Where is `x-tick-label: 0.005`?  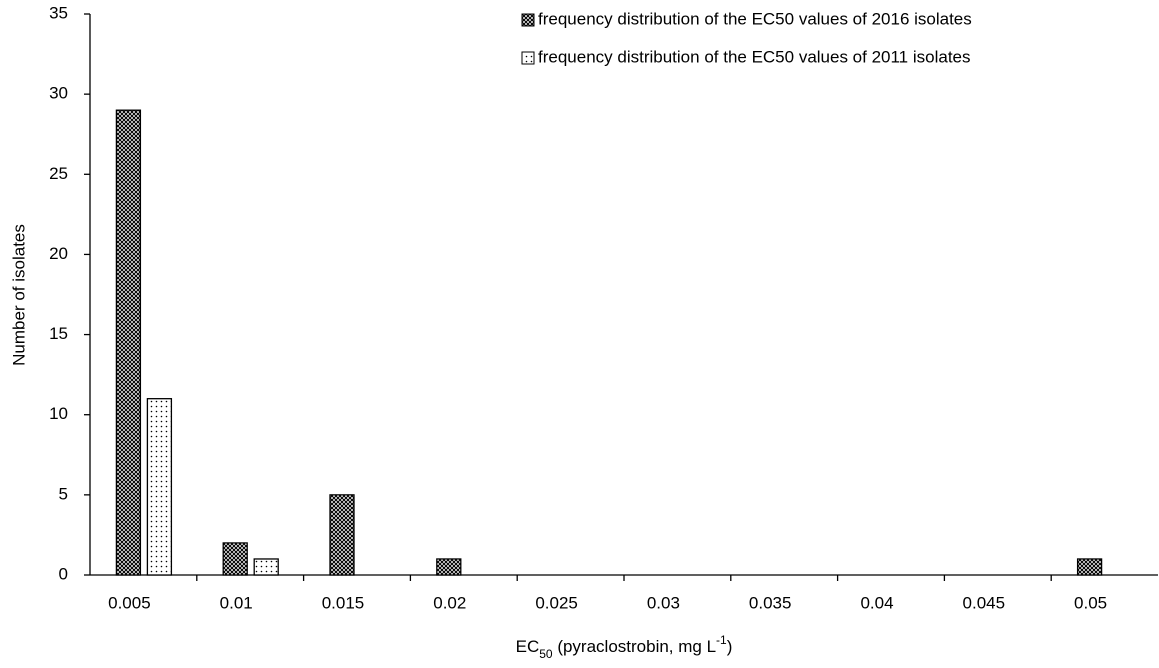 x-tick-label: 0.005 is located at coordinates (129, 602).